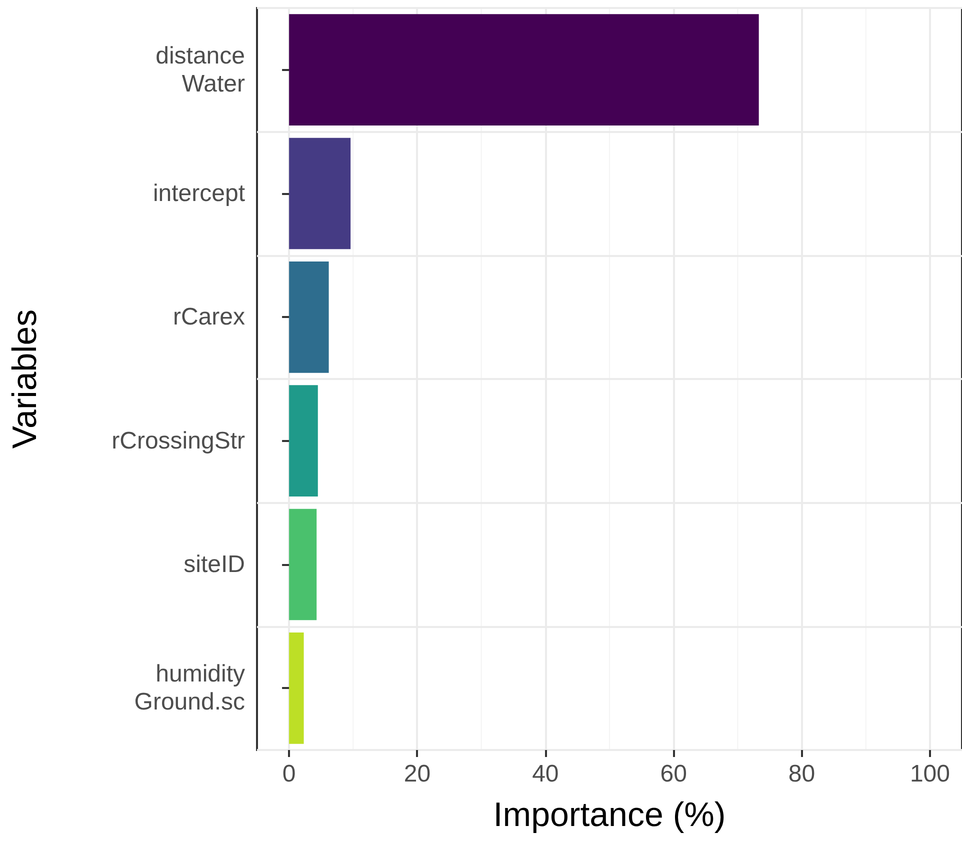 This screenshot has width=962, height=848. Describe the element at coordinates (609, 815) in the screenshot. I see `x-axis-title: Importance (%)` at that location.